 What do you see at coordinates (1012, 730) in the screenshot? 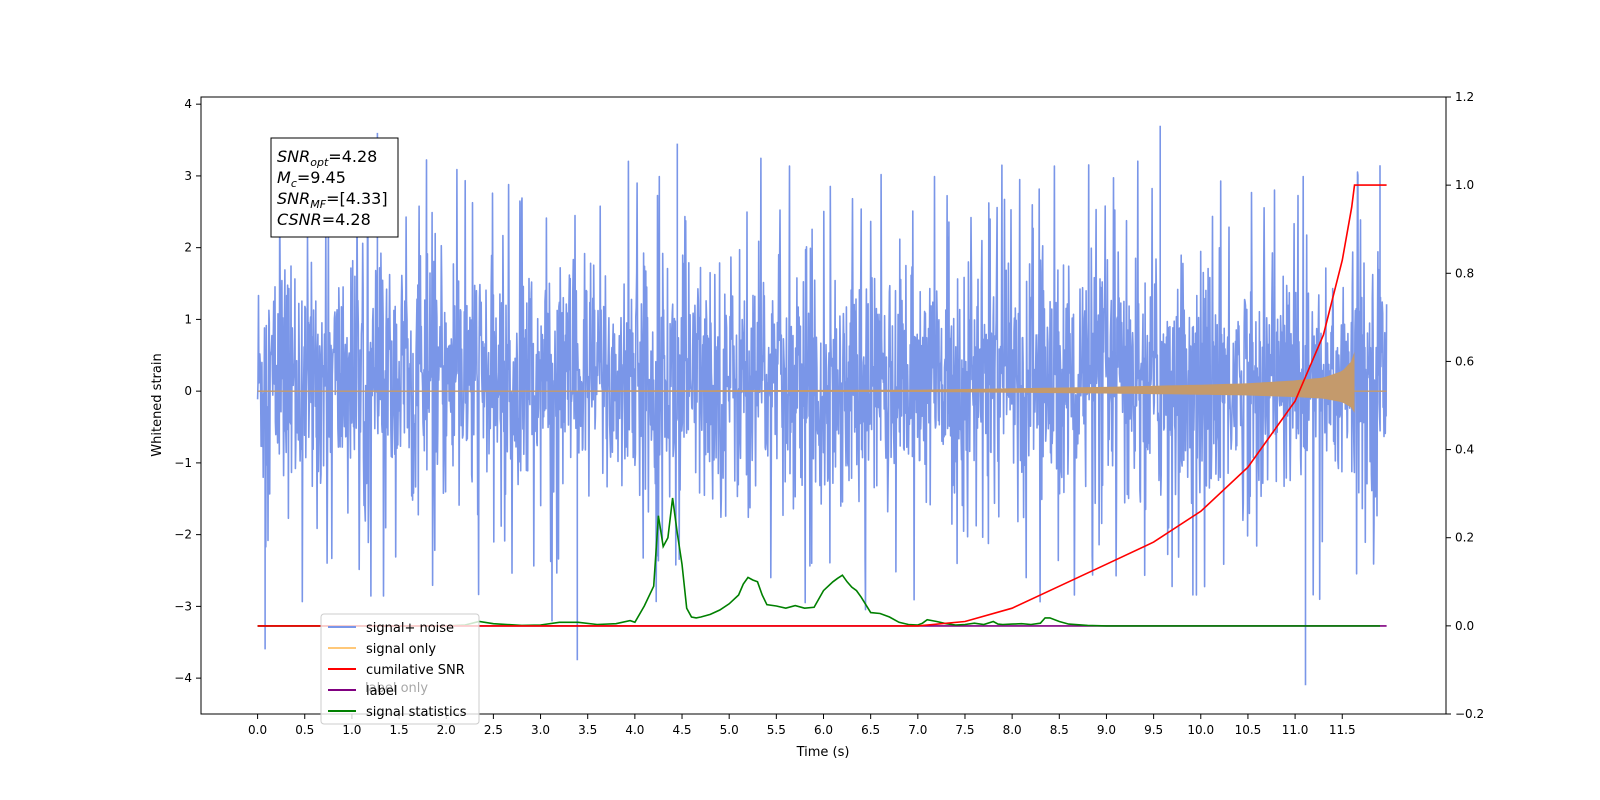
I see `x-tick-label: 8.0` at bounding box center [1012, 730].